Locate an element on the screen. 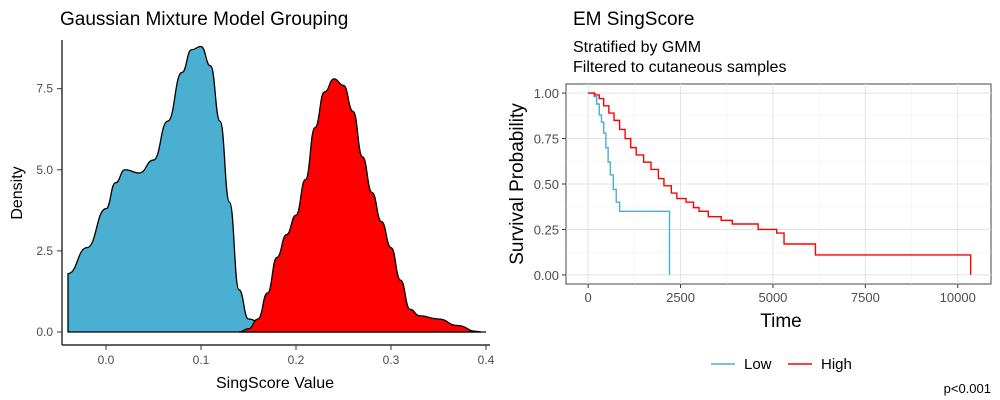 The width and height of the screenshot is (1000, 400). density-y-tick-label: 2.5 is located at coordinates (44, 251).